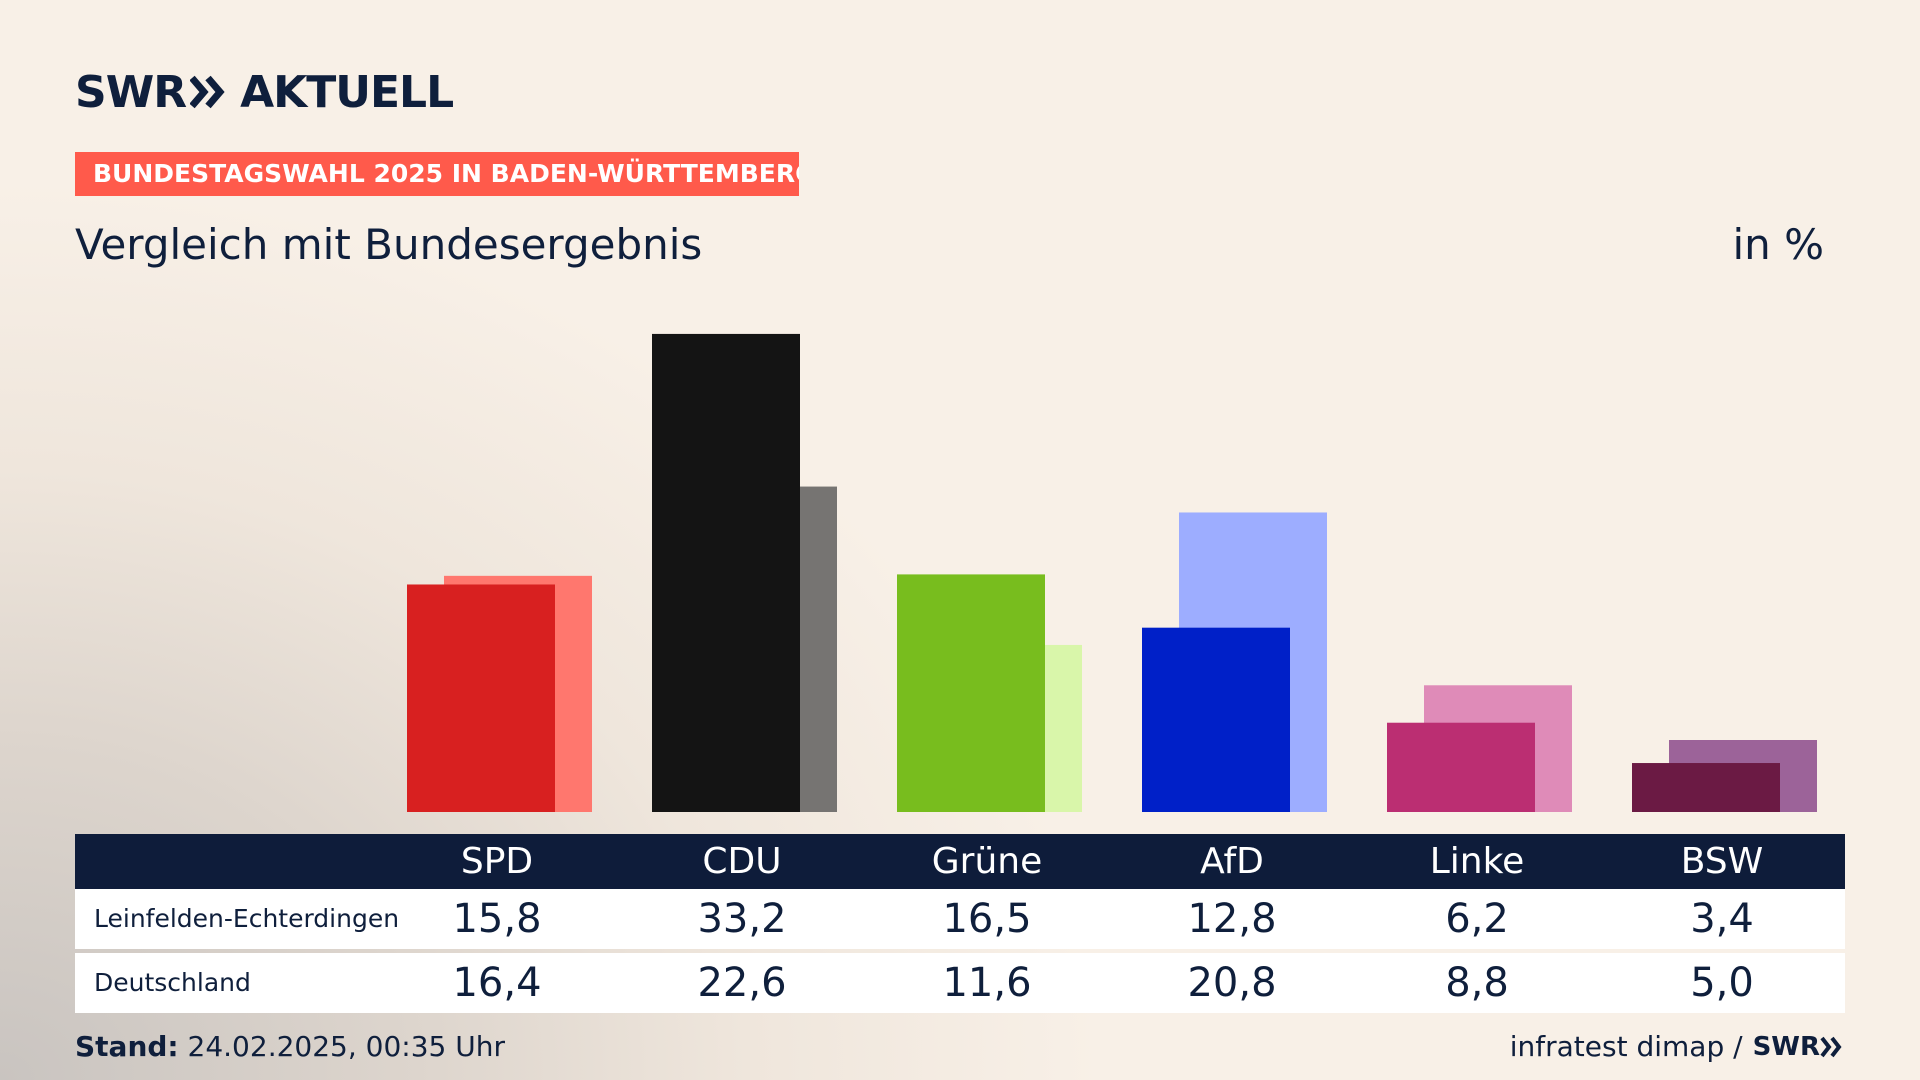  I want to click on bar-local-linke, so click(1461, 767).